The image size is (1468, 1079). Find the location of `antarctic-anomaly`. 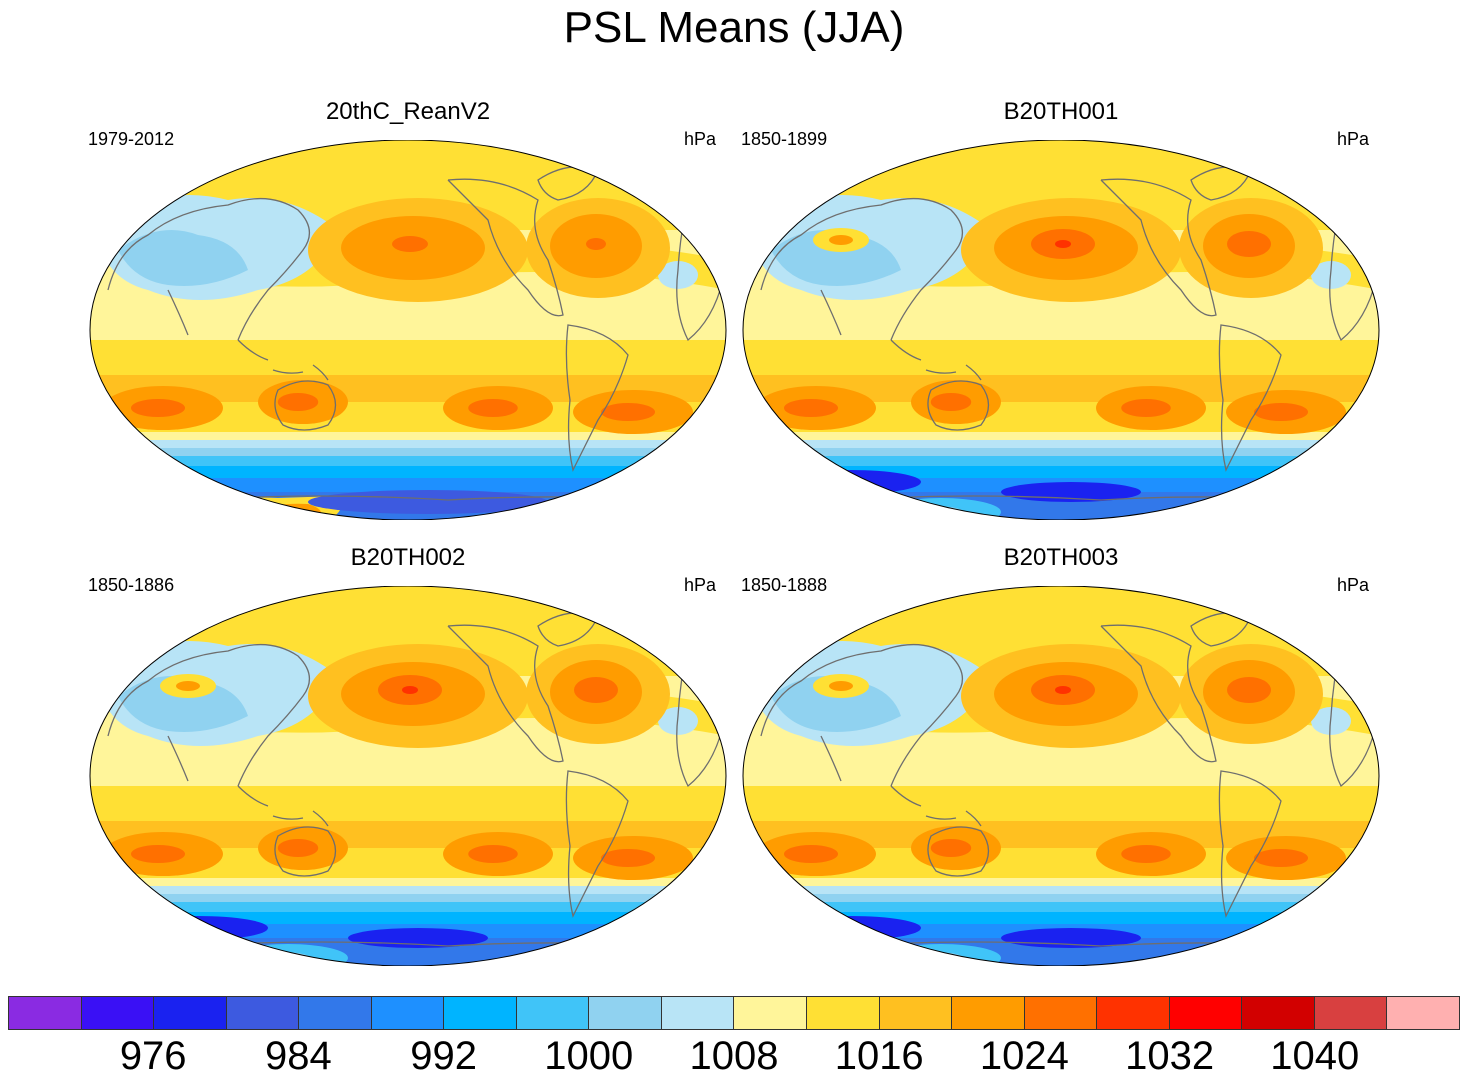

antarctic-anomaly is located at coordinates (280, 511).